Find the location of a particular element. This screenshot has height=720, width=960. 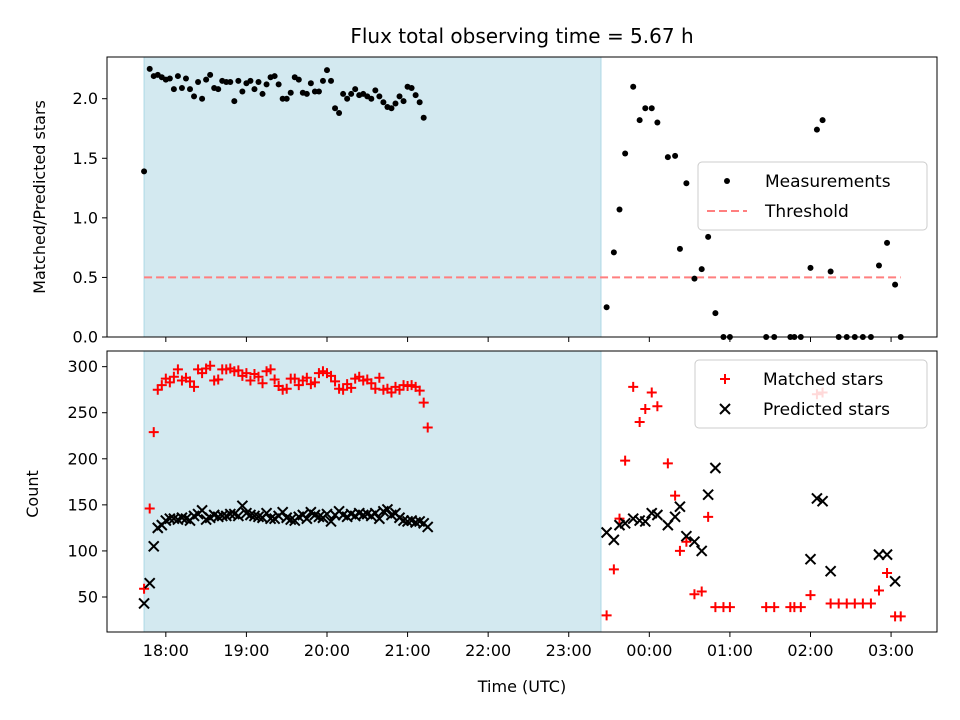

y-tick-label: 100 is located at coordinates (82, 550).